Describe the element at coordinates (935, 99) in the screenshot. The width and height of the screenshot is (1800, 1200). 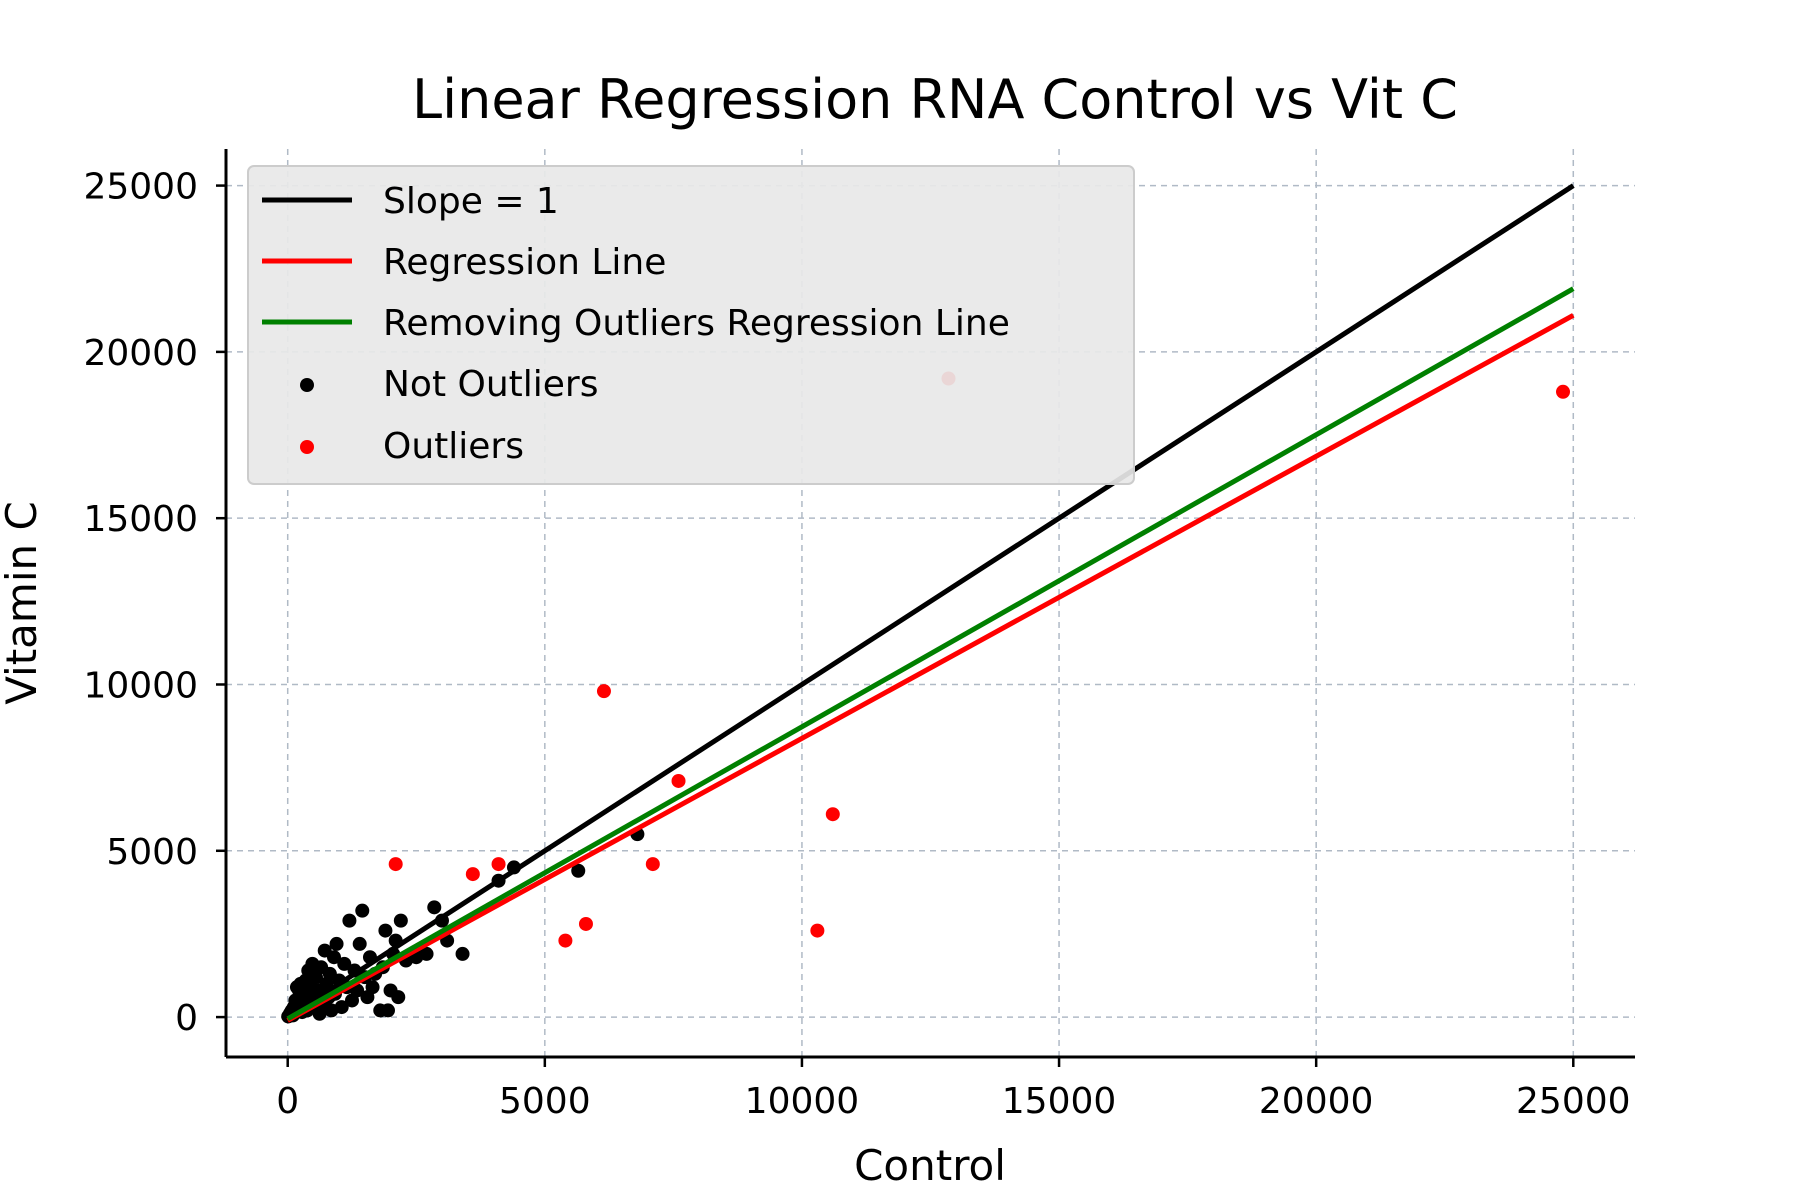
I see `chart-title: Linear Regression RNA Control vs Vit C` at that location.